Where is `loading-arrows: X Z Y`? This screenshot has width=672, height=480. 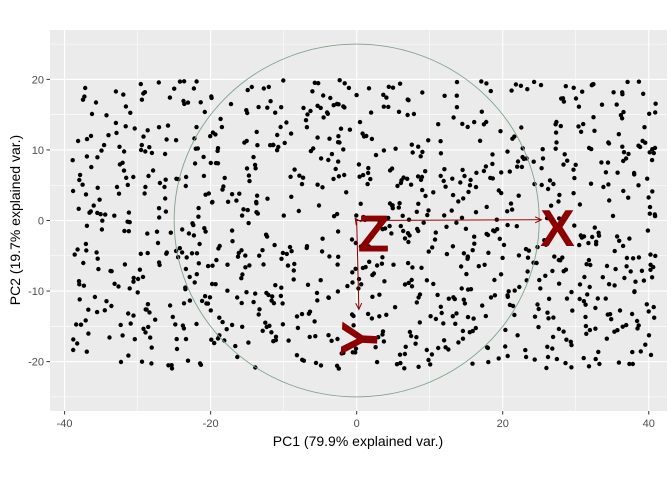
loading-arrows: X Z Y is located at coordinates (452, 279).